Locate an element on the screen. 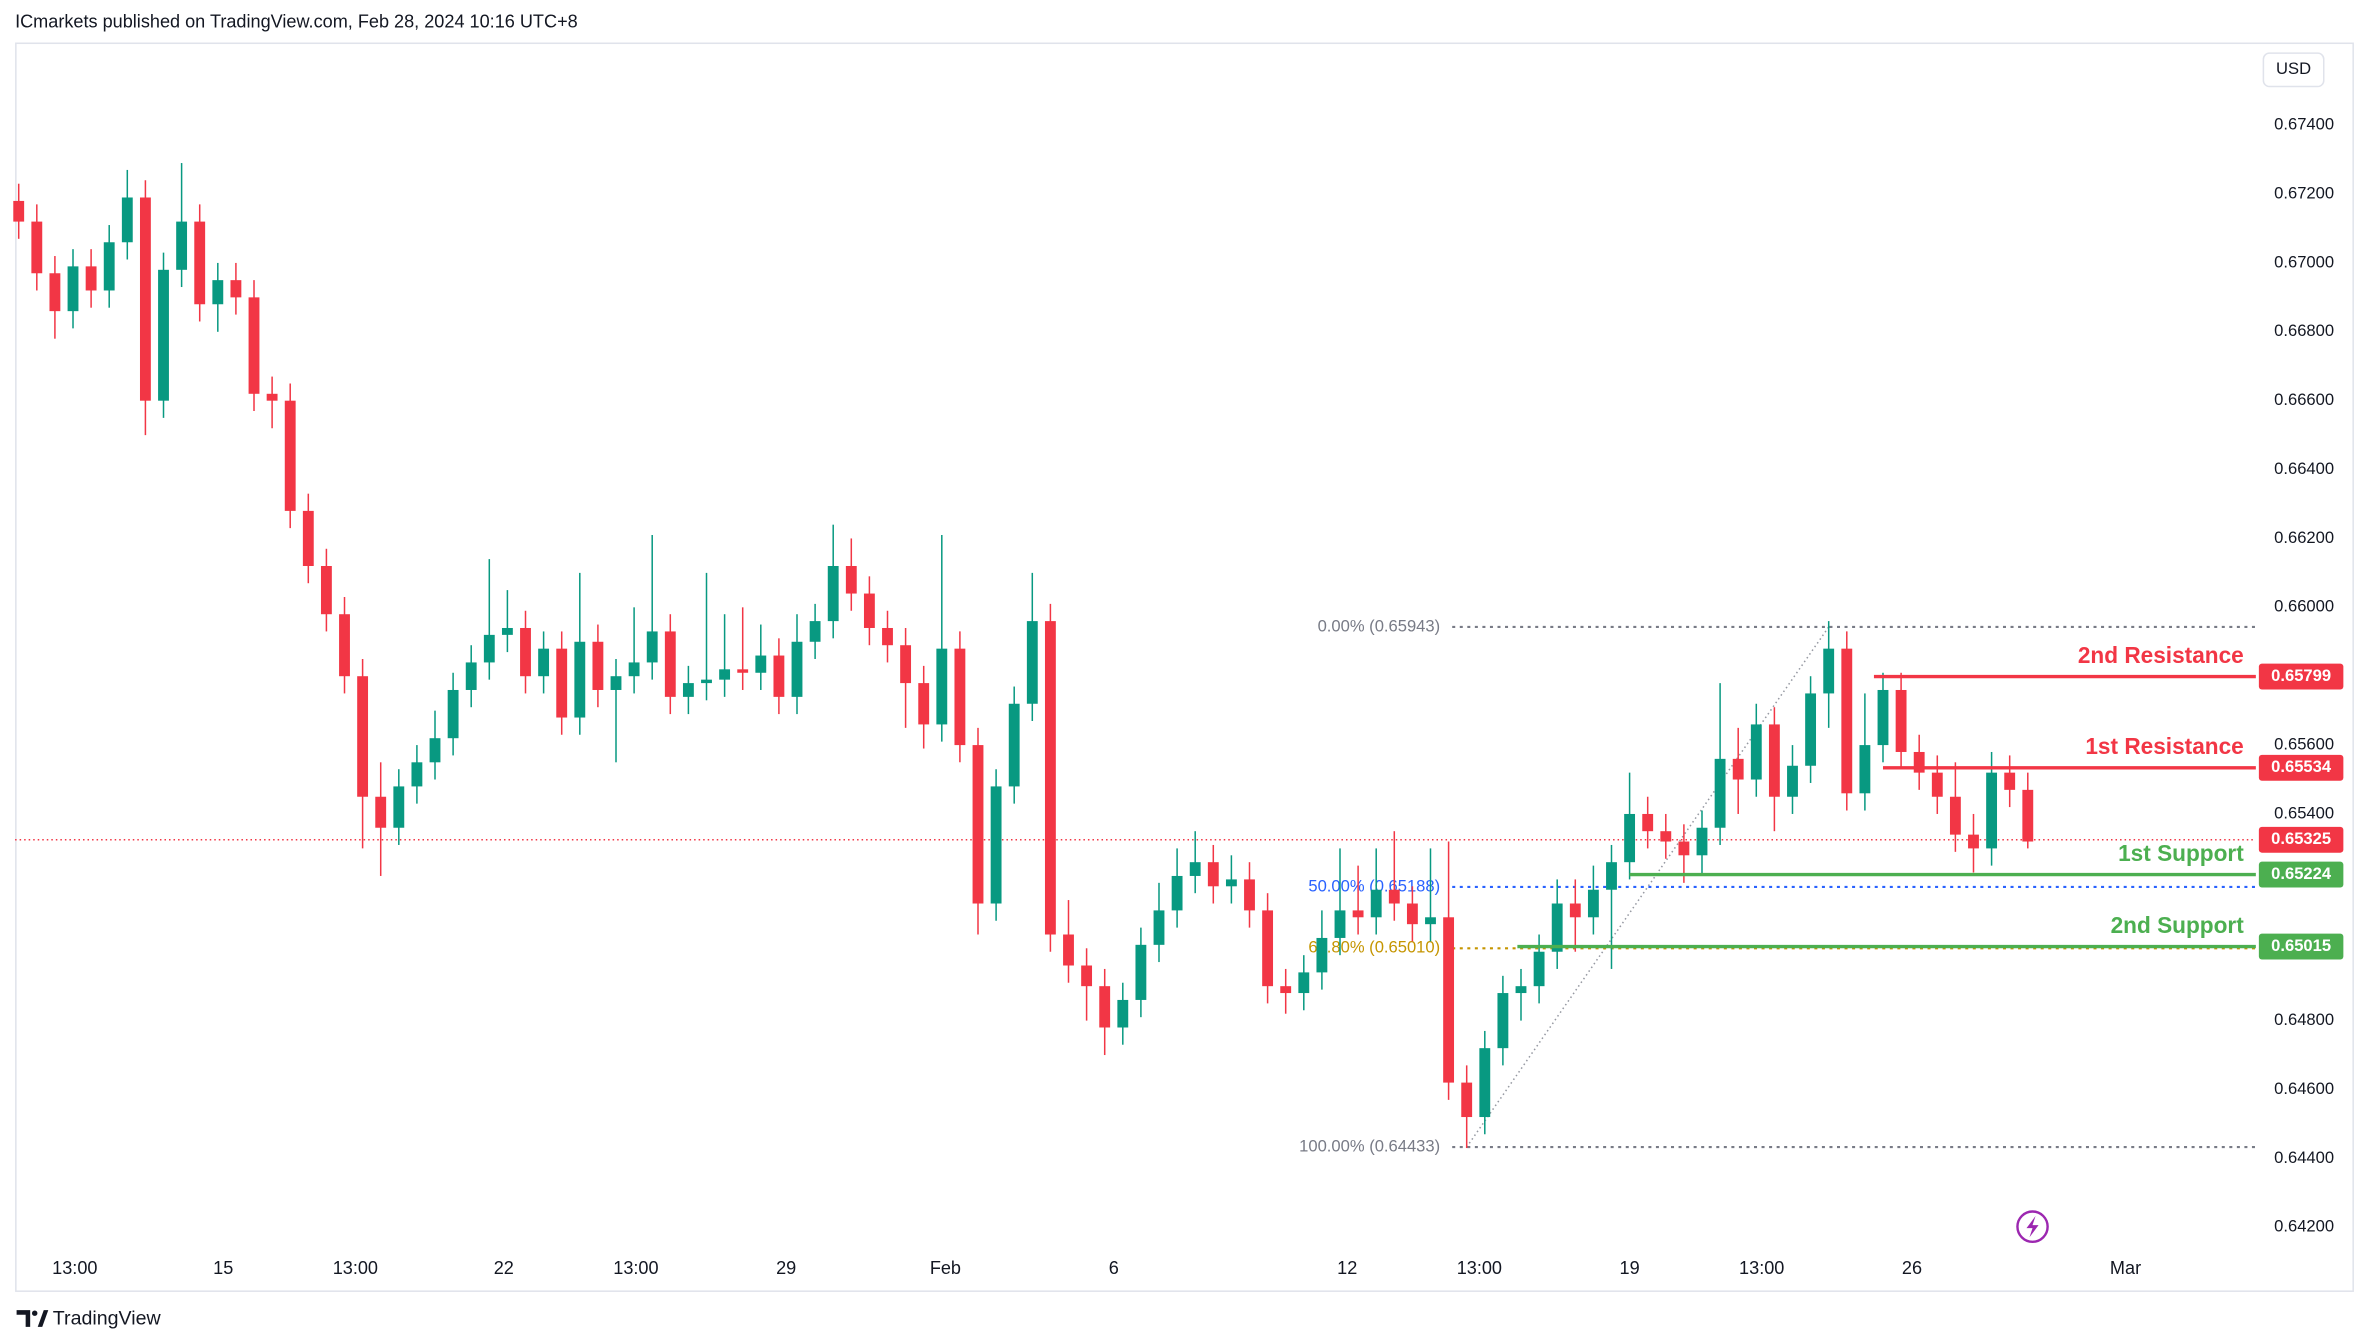 Image resolution: width=2366 pixels, height=1339 pixels. fib-level-label: 0.00% (0.65943) is located at coordinates (1379, 625).